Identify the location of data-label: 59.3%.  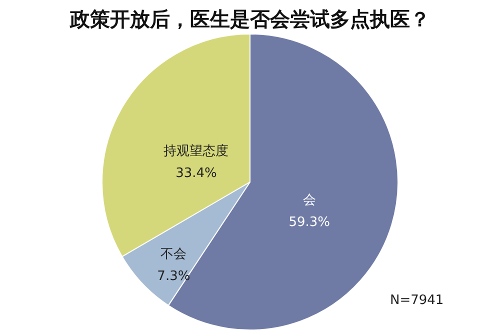
(309, 222).